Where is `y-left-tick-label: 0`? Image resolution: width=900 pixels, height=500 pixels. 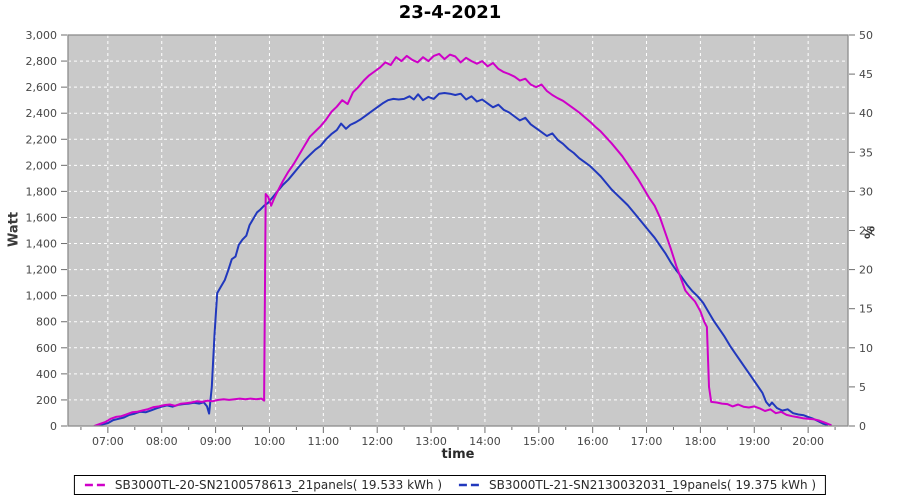 y-left-tick-label: 0 is located at coordinates (53, 426).